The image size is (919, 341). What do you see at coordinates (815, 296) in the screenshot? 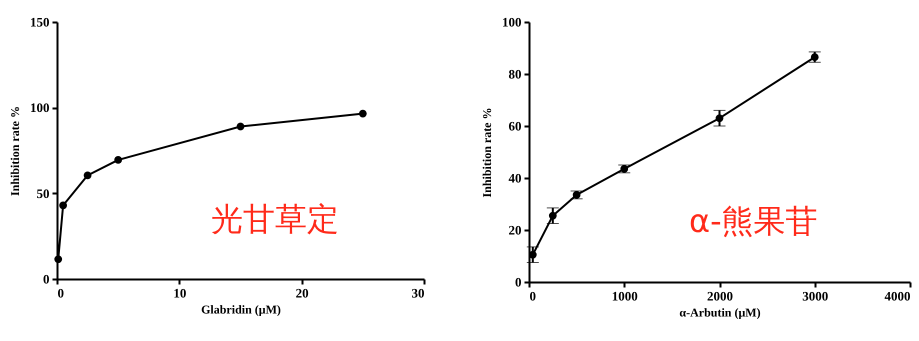
I see `x-tick-label: 3000` at bounding box center [815, 296].